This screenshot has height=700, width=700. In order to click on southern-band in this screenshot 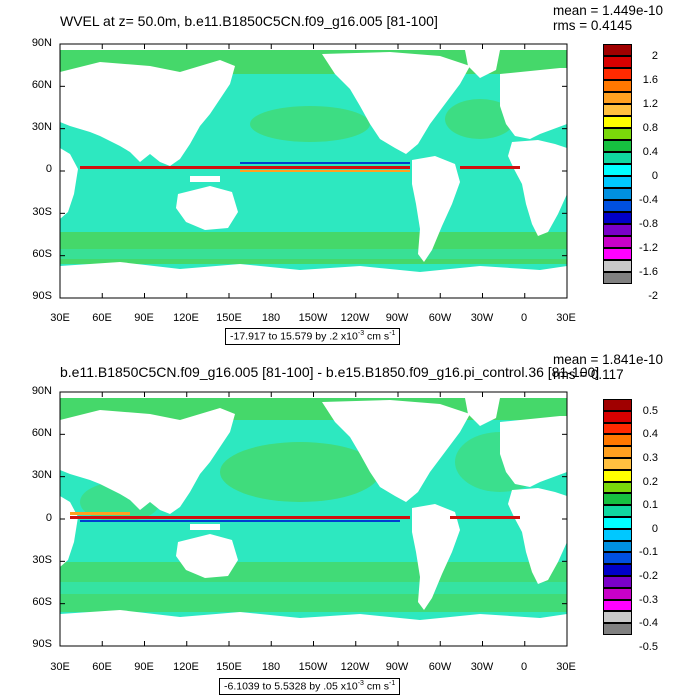, I will do `click(313, 248)`.